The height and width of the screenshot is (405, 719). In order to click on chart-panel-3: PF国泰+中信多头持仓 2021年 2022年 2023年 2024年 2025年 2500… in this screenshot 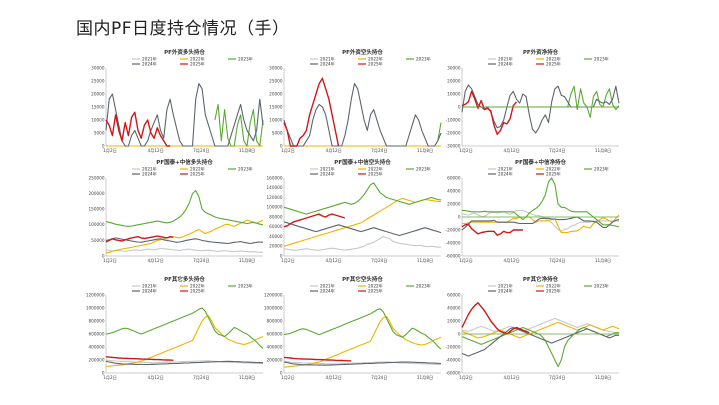, I will do `click(178, 213)`.